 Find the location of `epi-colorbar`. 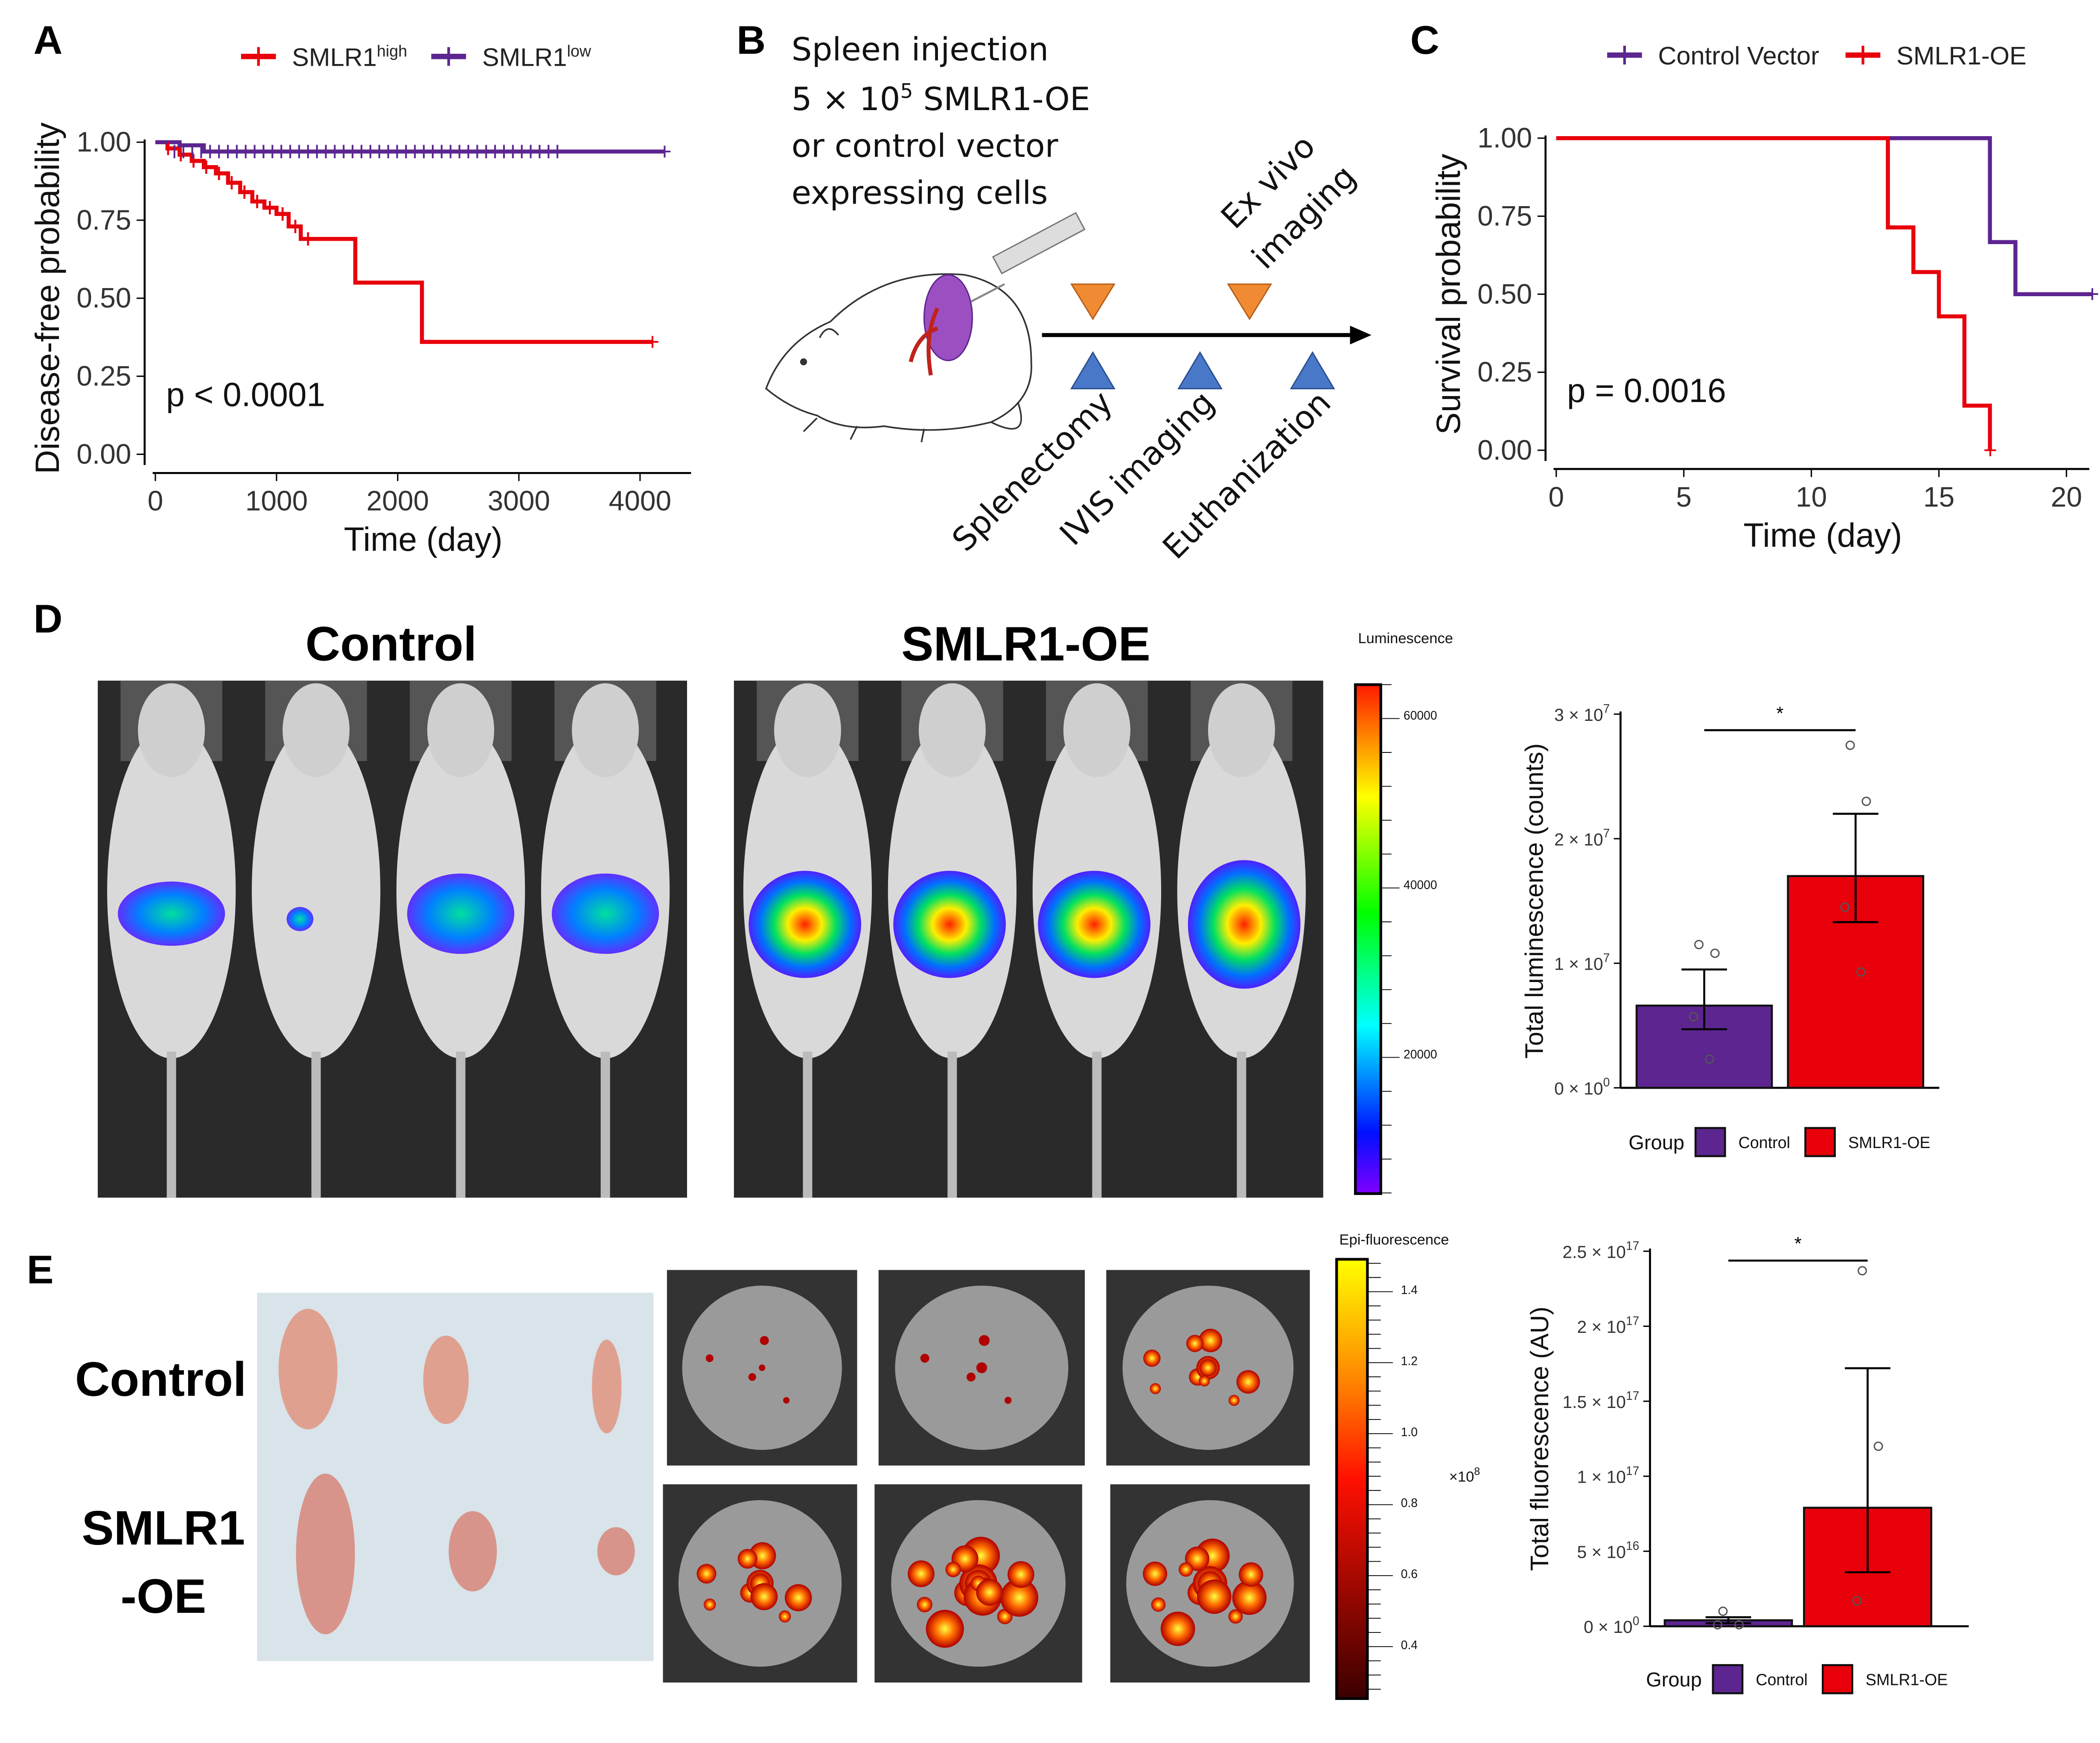

epi-colorbar is located at coordinates (1352, 1479).